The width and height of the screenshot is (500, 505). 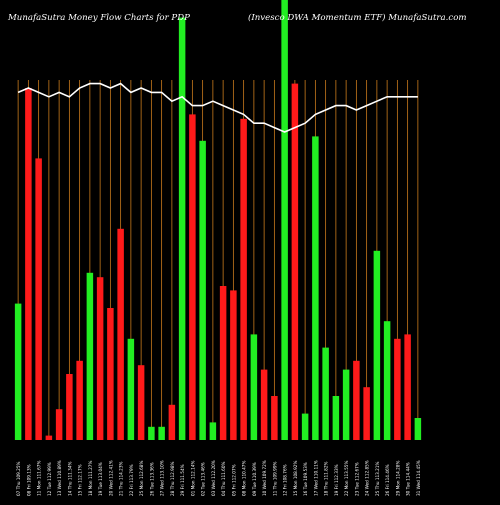 I want to click on x-tick-label: 12 Fri 108.76%, so click(x=285, y=480).